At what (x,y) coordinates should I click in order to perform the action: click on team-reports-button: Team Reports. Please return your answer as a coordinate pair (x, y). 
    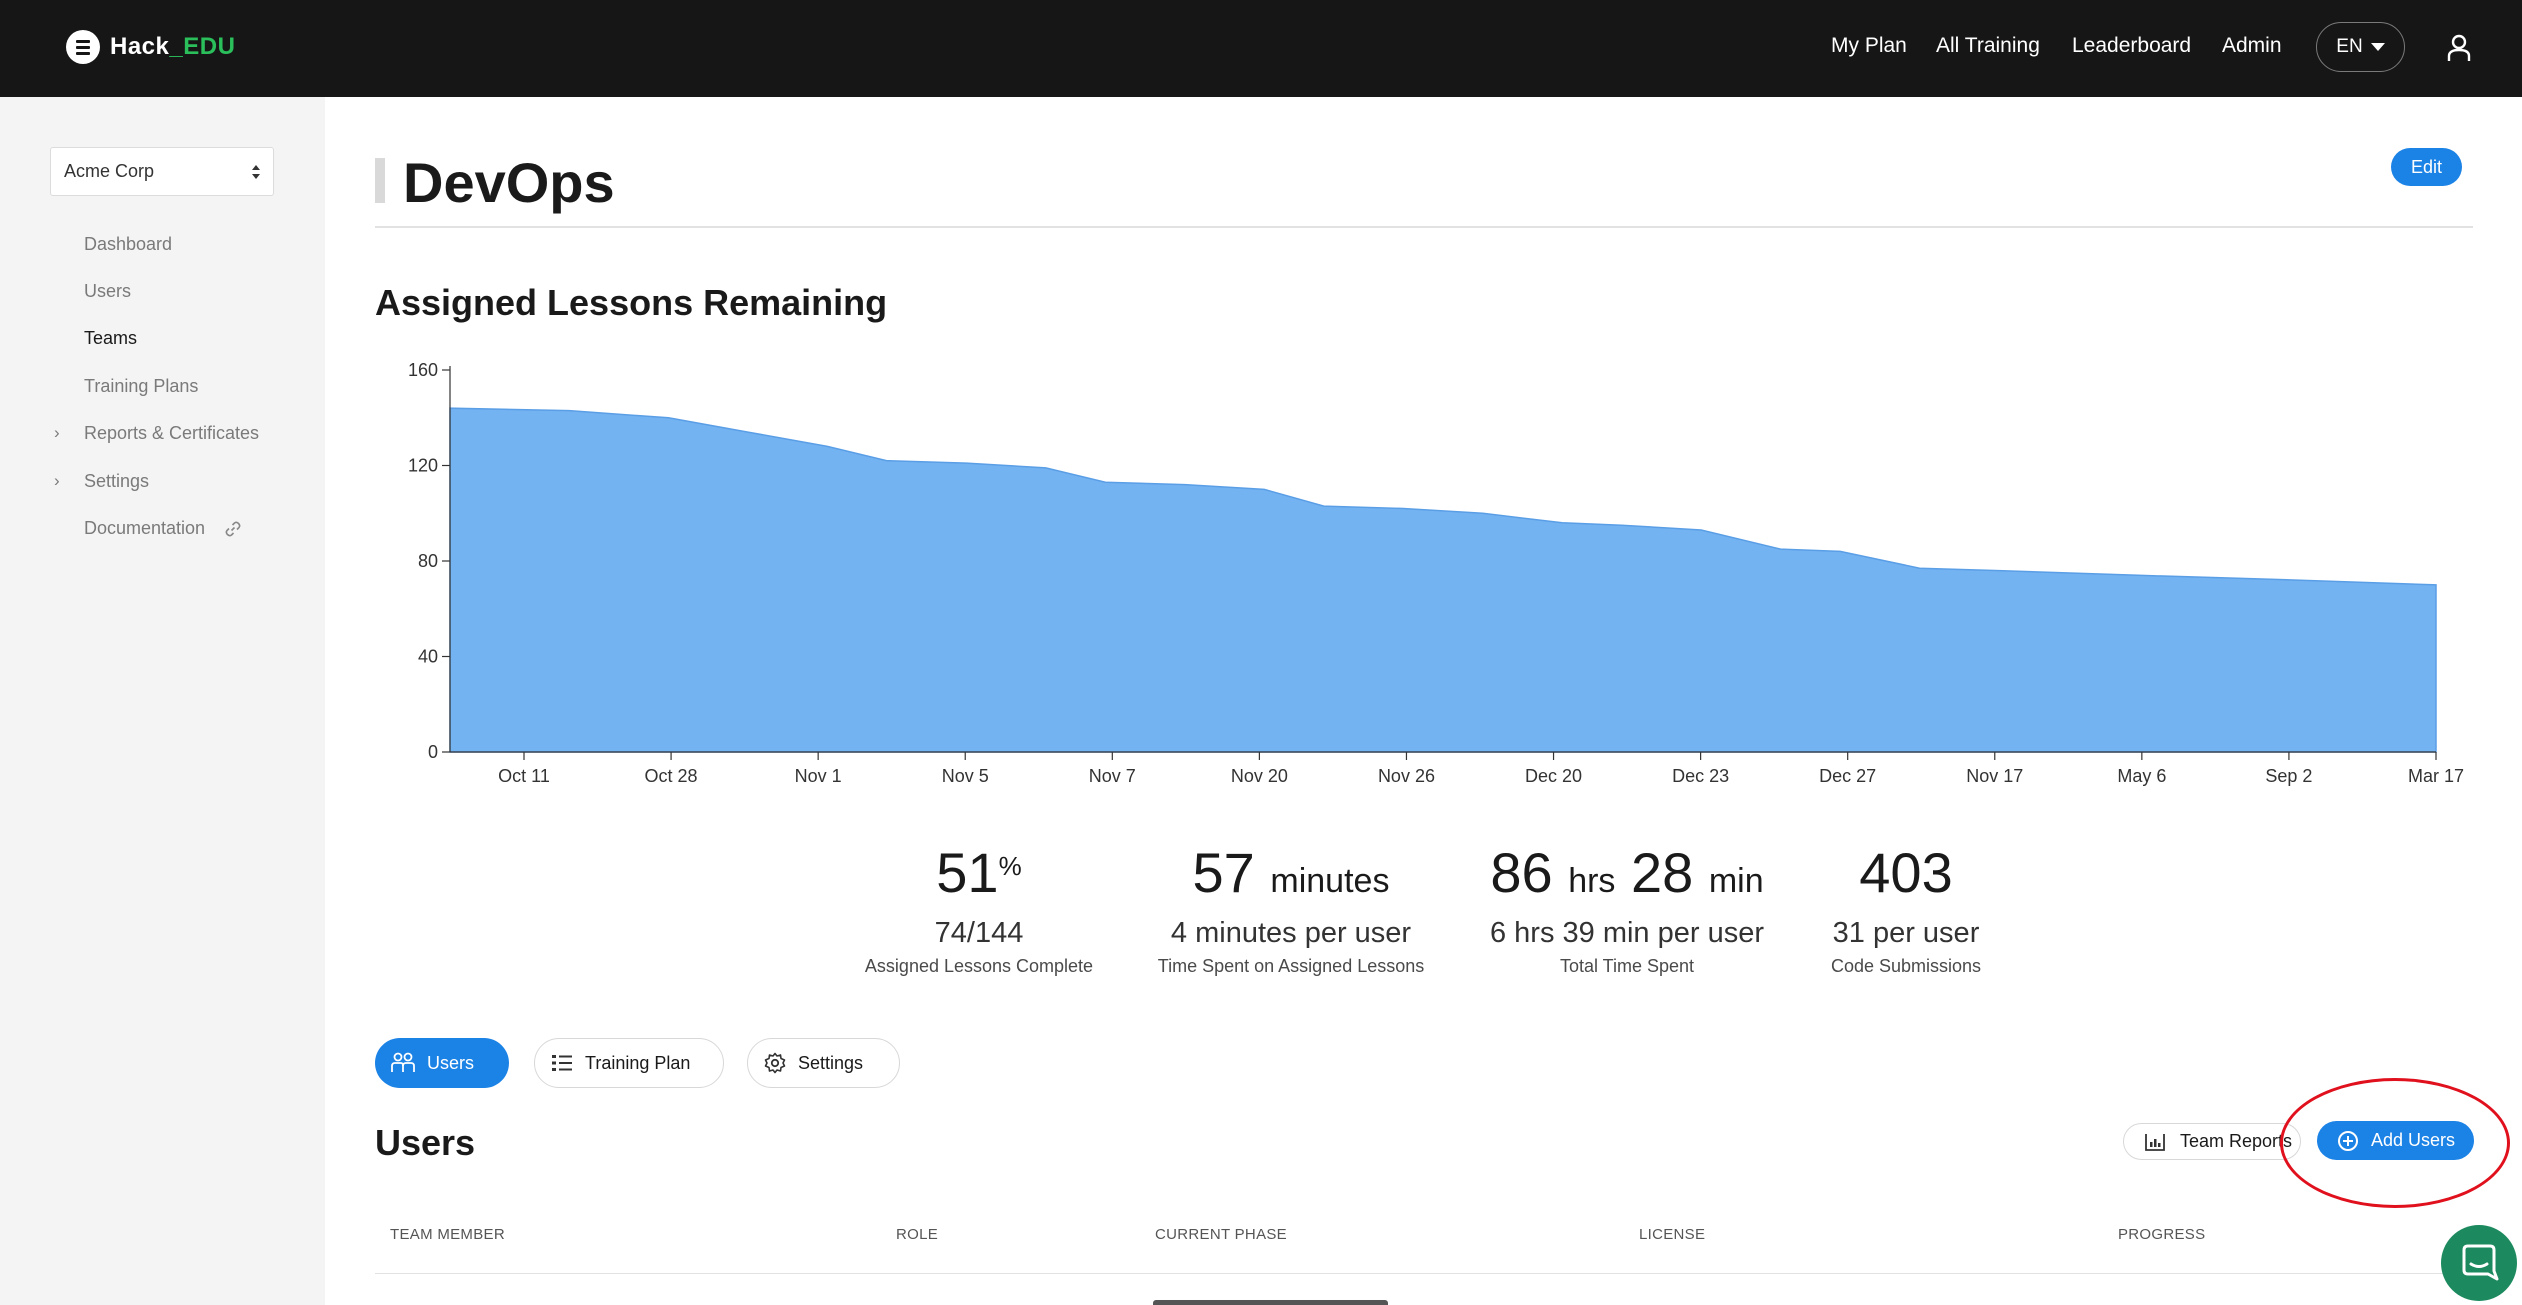
    Looking at the image, I should click on (2212, 1141).